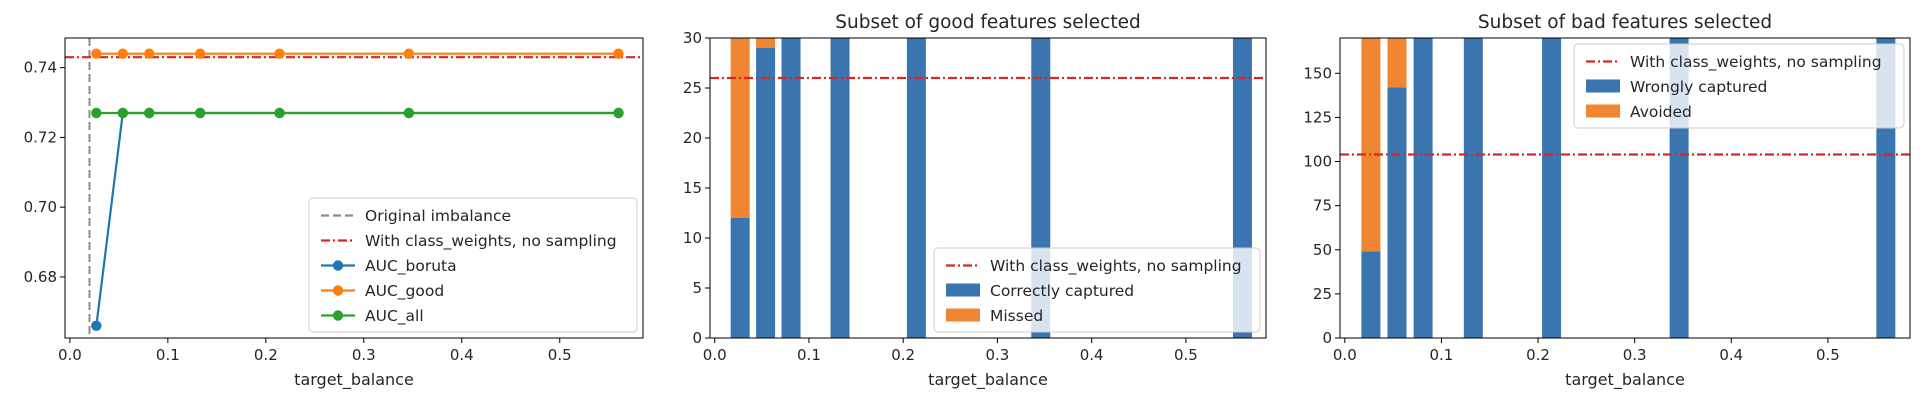  What do you see at coordinates (404, 291) in the screenshot?
I see `legend-label: AUC_good` at bounding box center [404, 291].